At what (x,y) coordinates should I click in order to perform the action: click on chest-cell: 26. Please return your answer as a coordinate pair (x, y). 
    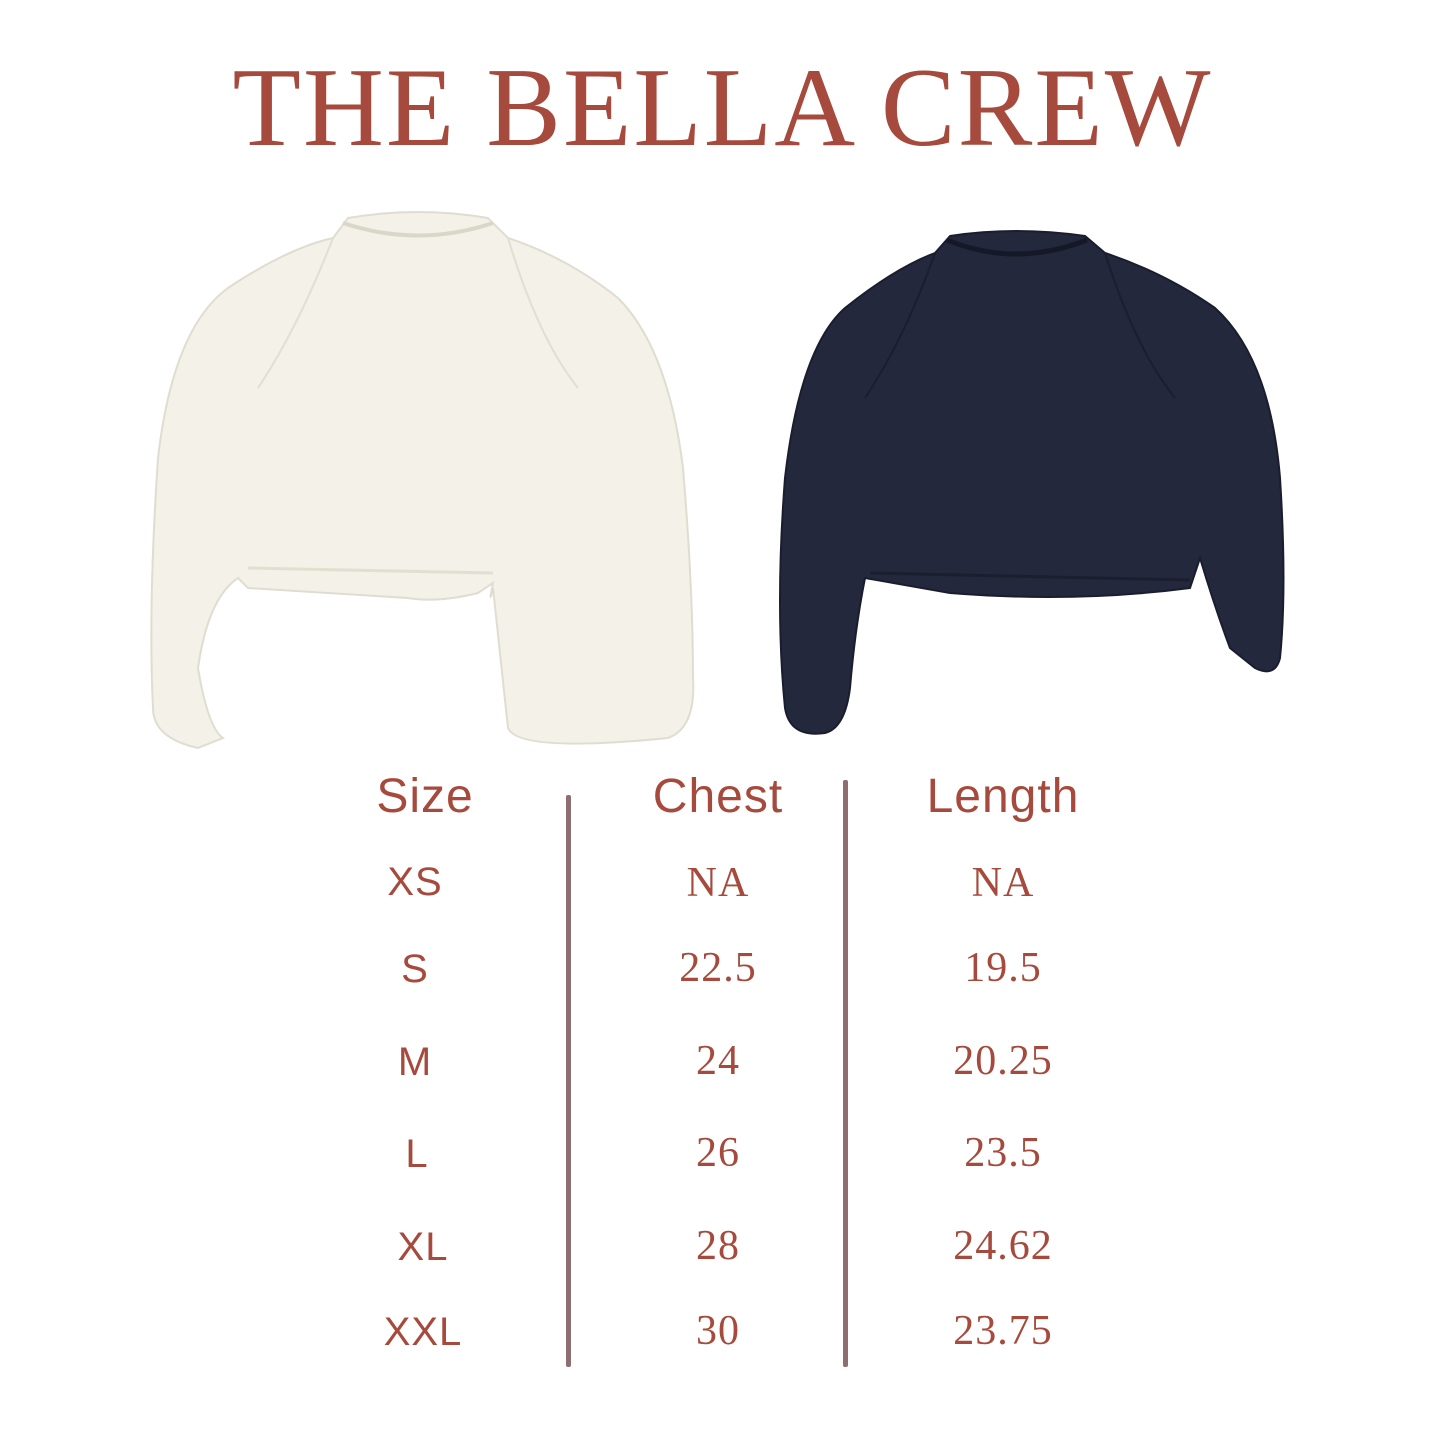
    Looking at the image, I should click on (718, 1153).